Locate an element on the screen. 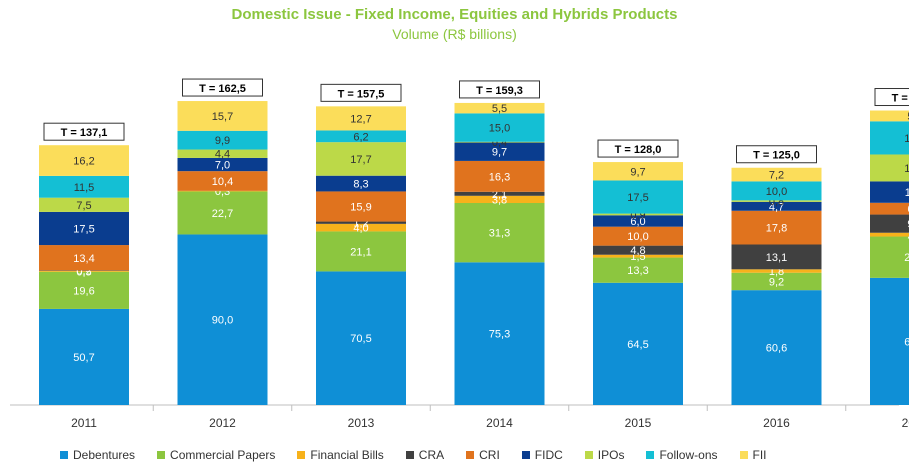 This screenshot has height=475, width=909. total-label: T = 125,0 is located at coordinates (776, 156).